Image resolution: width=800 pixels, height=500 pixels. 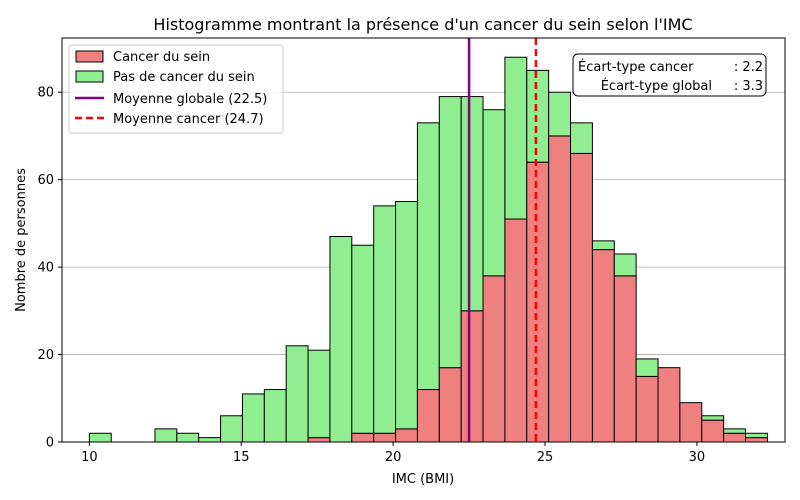 What do you see at coordinates (636, 67) in the screenshot?
I see `stats-label-cancer: Écart-type cancer` at bounding box center [636, 67].